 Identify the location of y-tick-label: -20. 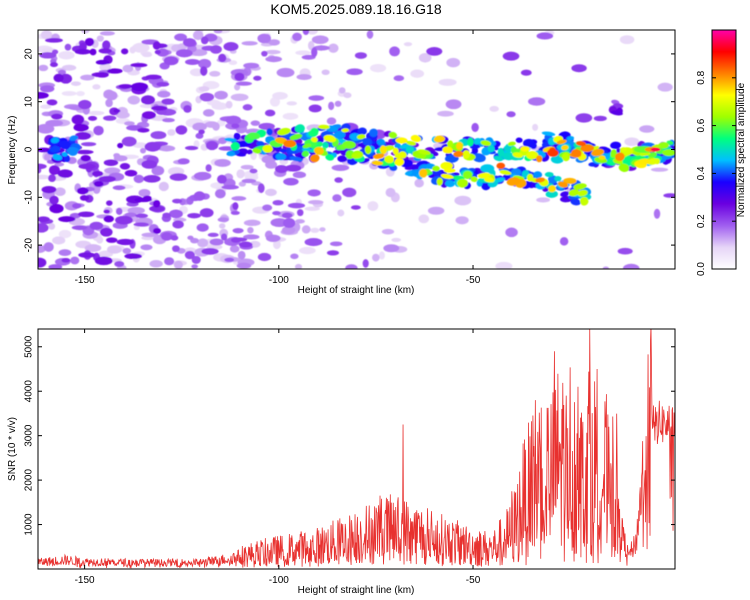
(29, 244).